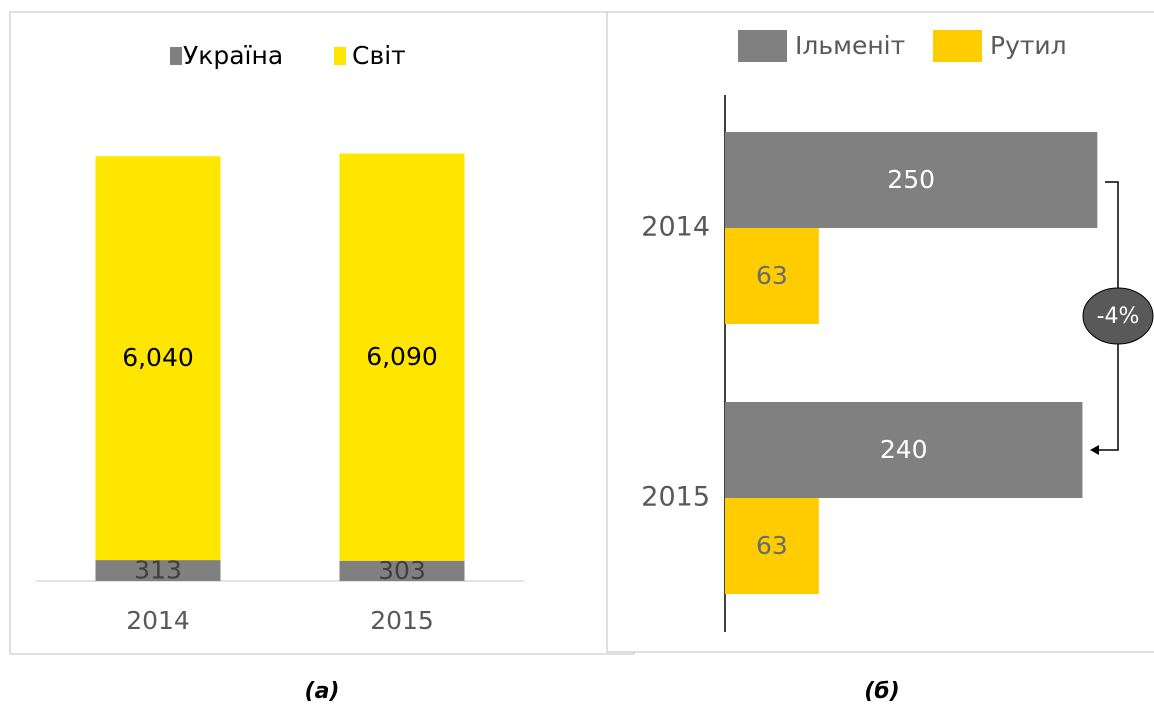 This screenshot has height=707, width=1154. What do you see at coordinates (675, 227) in the screenshot?
I see `y-tick-label: 2014` at bounding box center [675, 227].